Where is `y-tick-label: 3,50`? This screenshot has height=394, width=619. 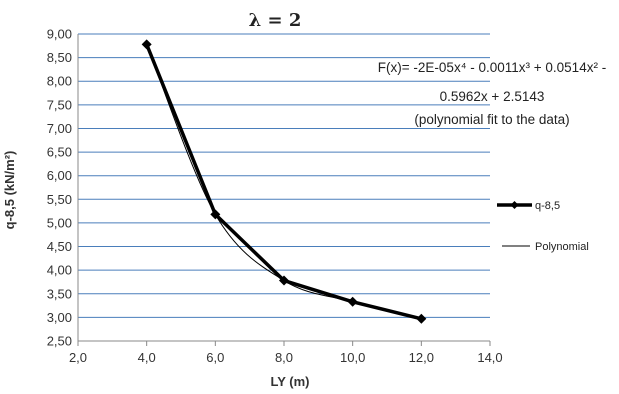
y-tick-label: 3,50 is located at coordinates (59, 293).